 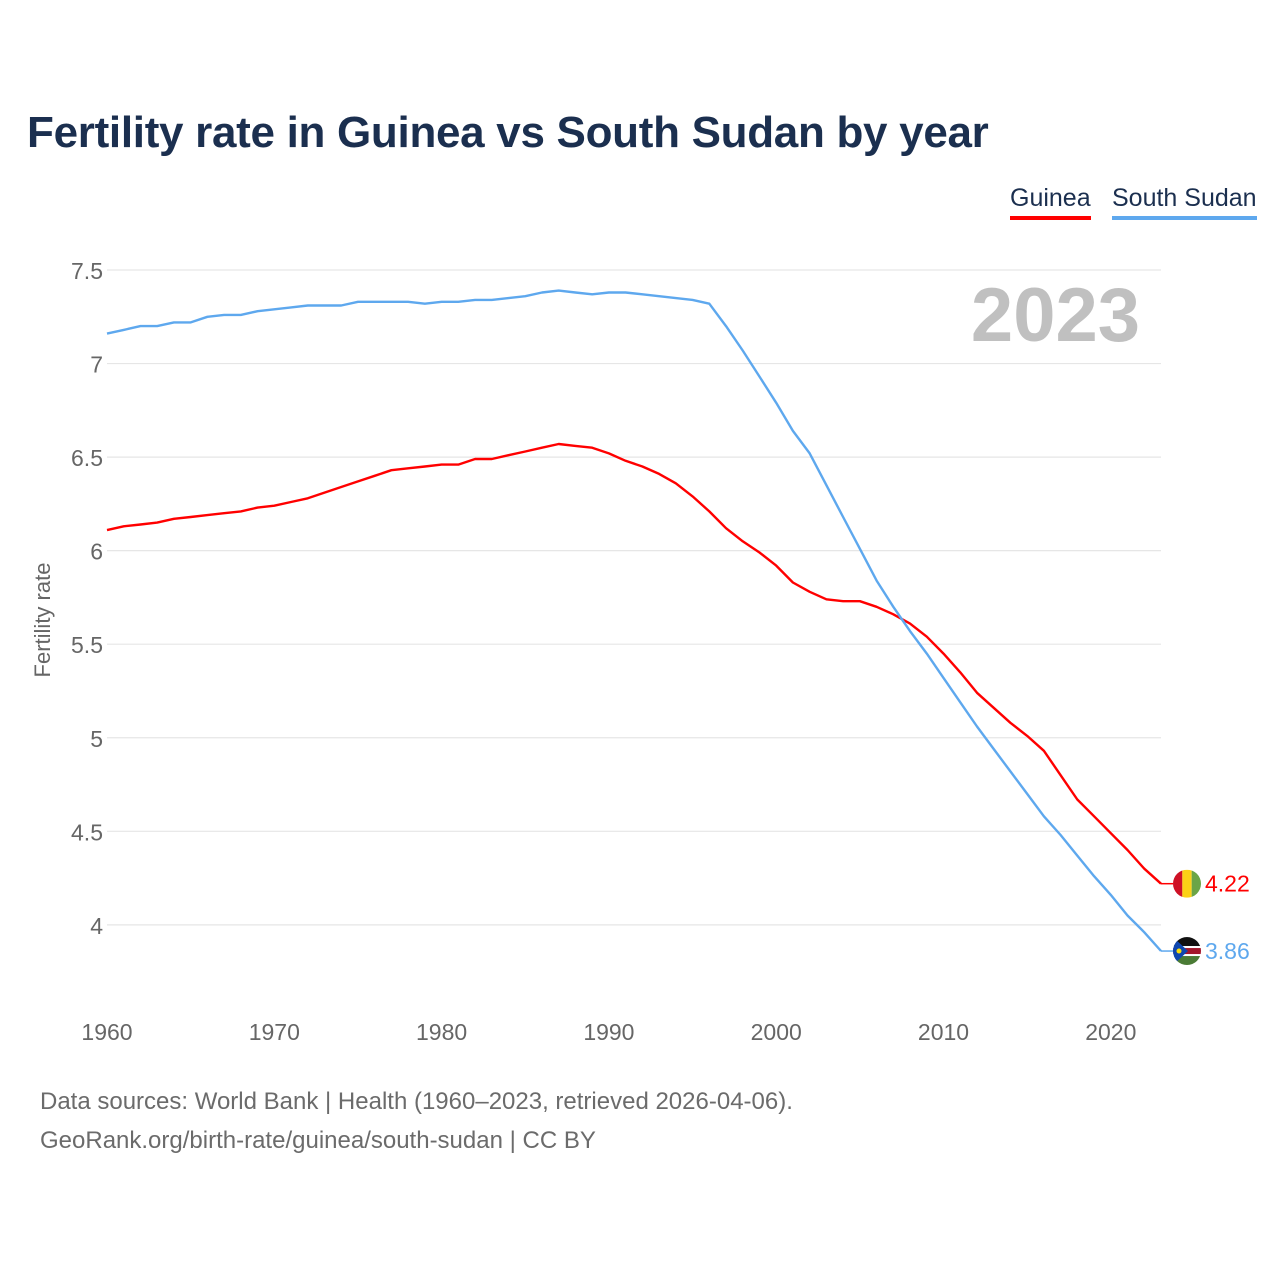 What do you see at coordinates (42, 620) in the screenshot?
I see `y-axis-label: Fertility rate` at bounding box center [42, 620].